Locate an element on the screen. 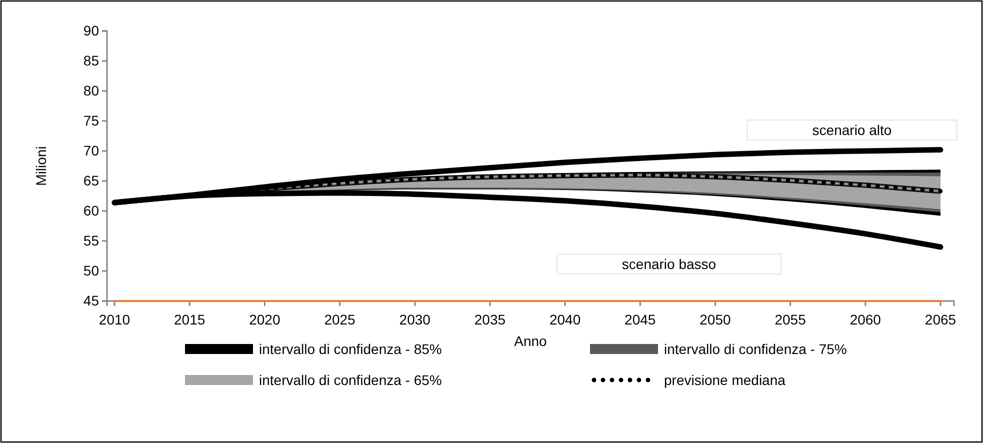 This screenshot has width=983, height=443. x-tick-label: 2040 is located at coordinates (565, 319).